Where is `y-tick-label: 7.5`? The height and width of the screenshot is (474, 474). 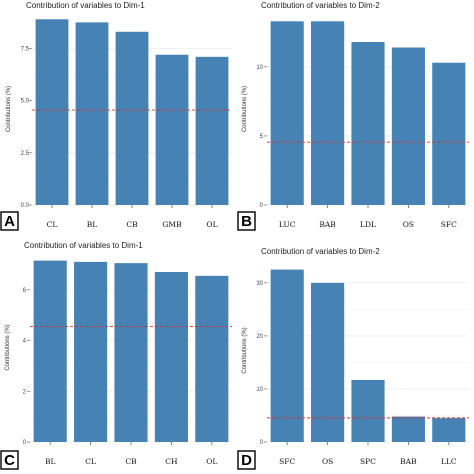
y-tick-label: 7.5 is located at coordinates (25, 49).